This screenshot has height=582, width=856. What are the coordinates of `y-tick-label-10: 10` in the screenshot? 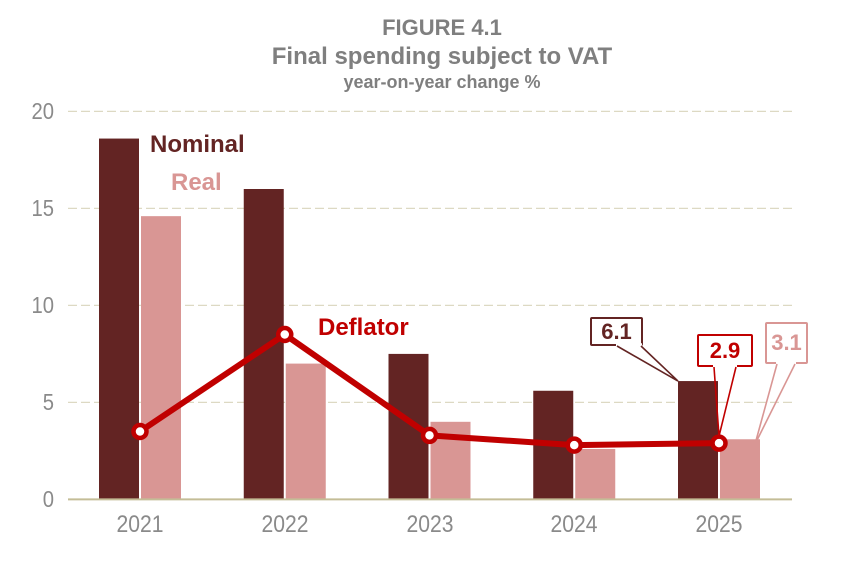 It's located at (42, 305).